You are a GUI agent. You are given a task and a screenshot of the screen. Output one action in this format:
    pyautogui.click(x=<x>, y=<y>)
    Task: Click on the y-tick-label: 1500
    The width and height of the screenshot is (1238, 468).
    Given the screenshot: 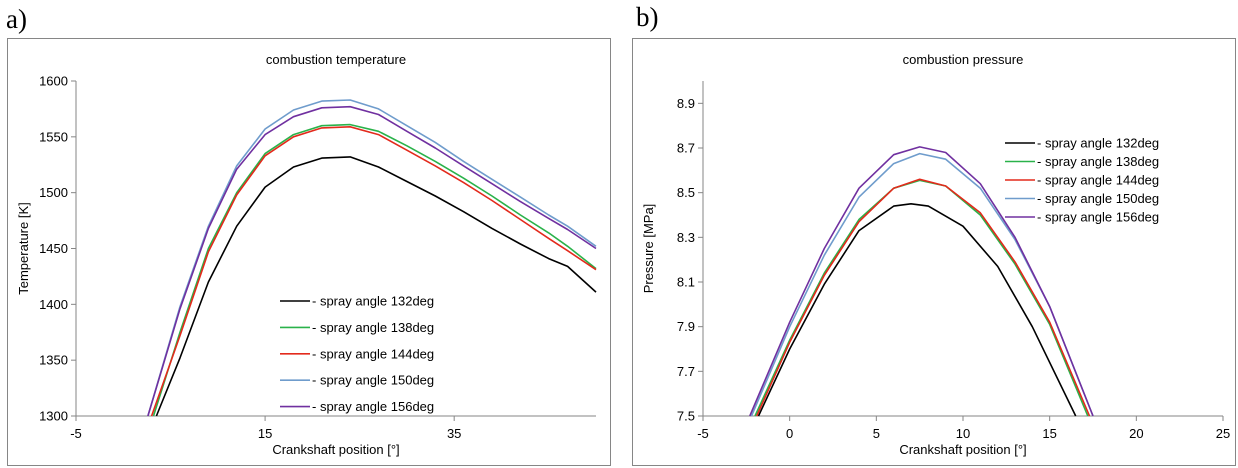 What is the action you would take?
    pyautogui.click(x=53, y=192)
    